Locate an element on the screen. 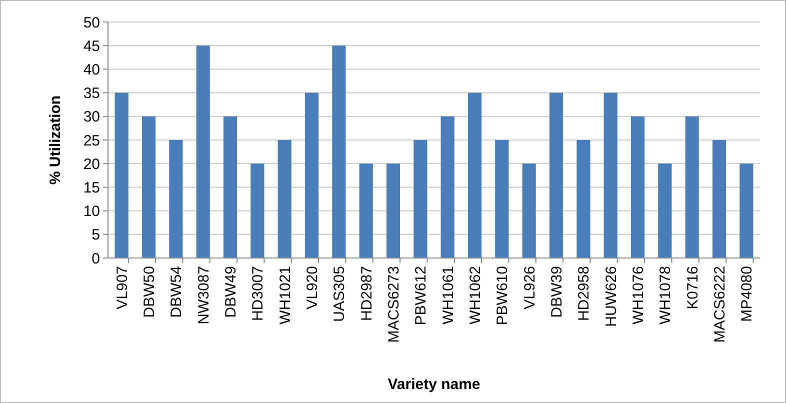  y-tick-label: 30 is located at coordinates (91, 117).